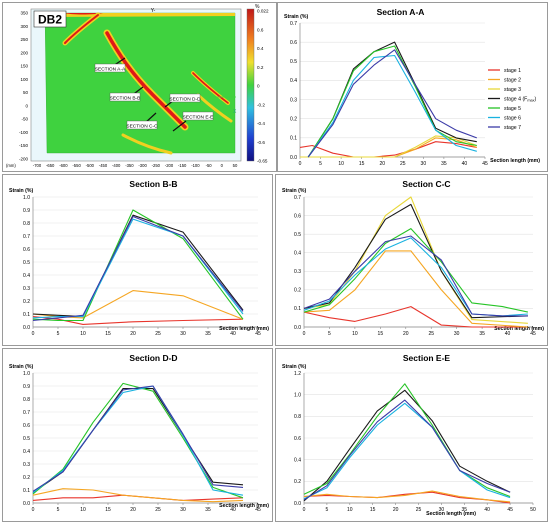 The width and height of the screenshot is (550, 526). I want to click on map-x-tick-label: -550, so click(76, 165).